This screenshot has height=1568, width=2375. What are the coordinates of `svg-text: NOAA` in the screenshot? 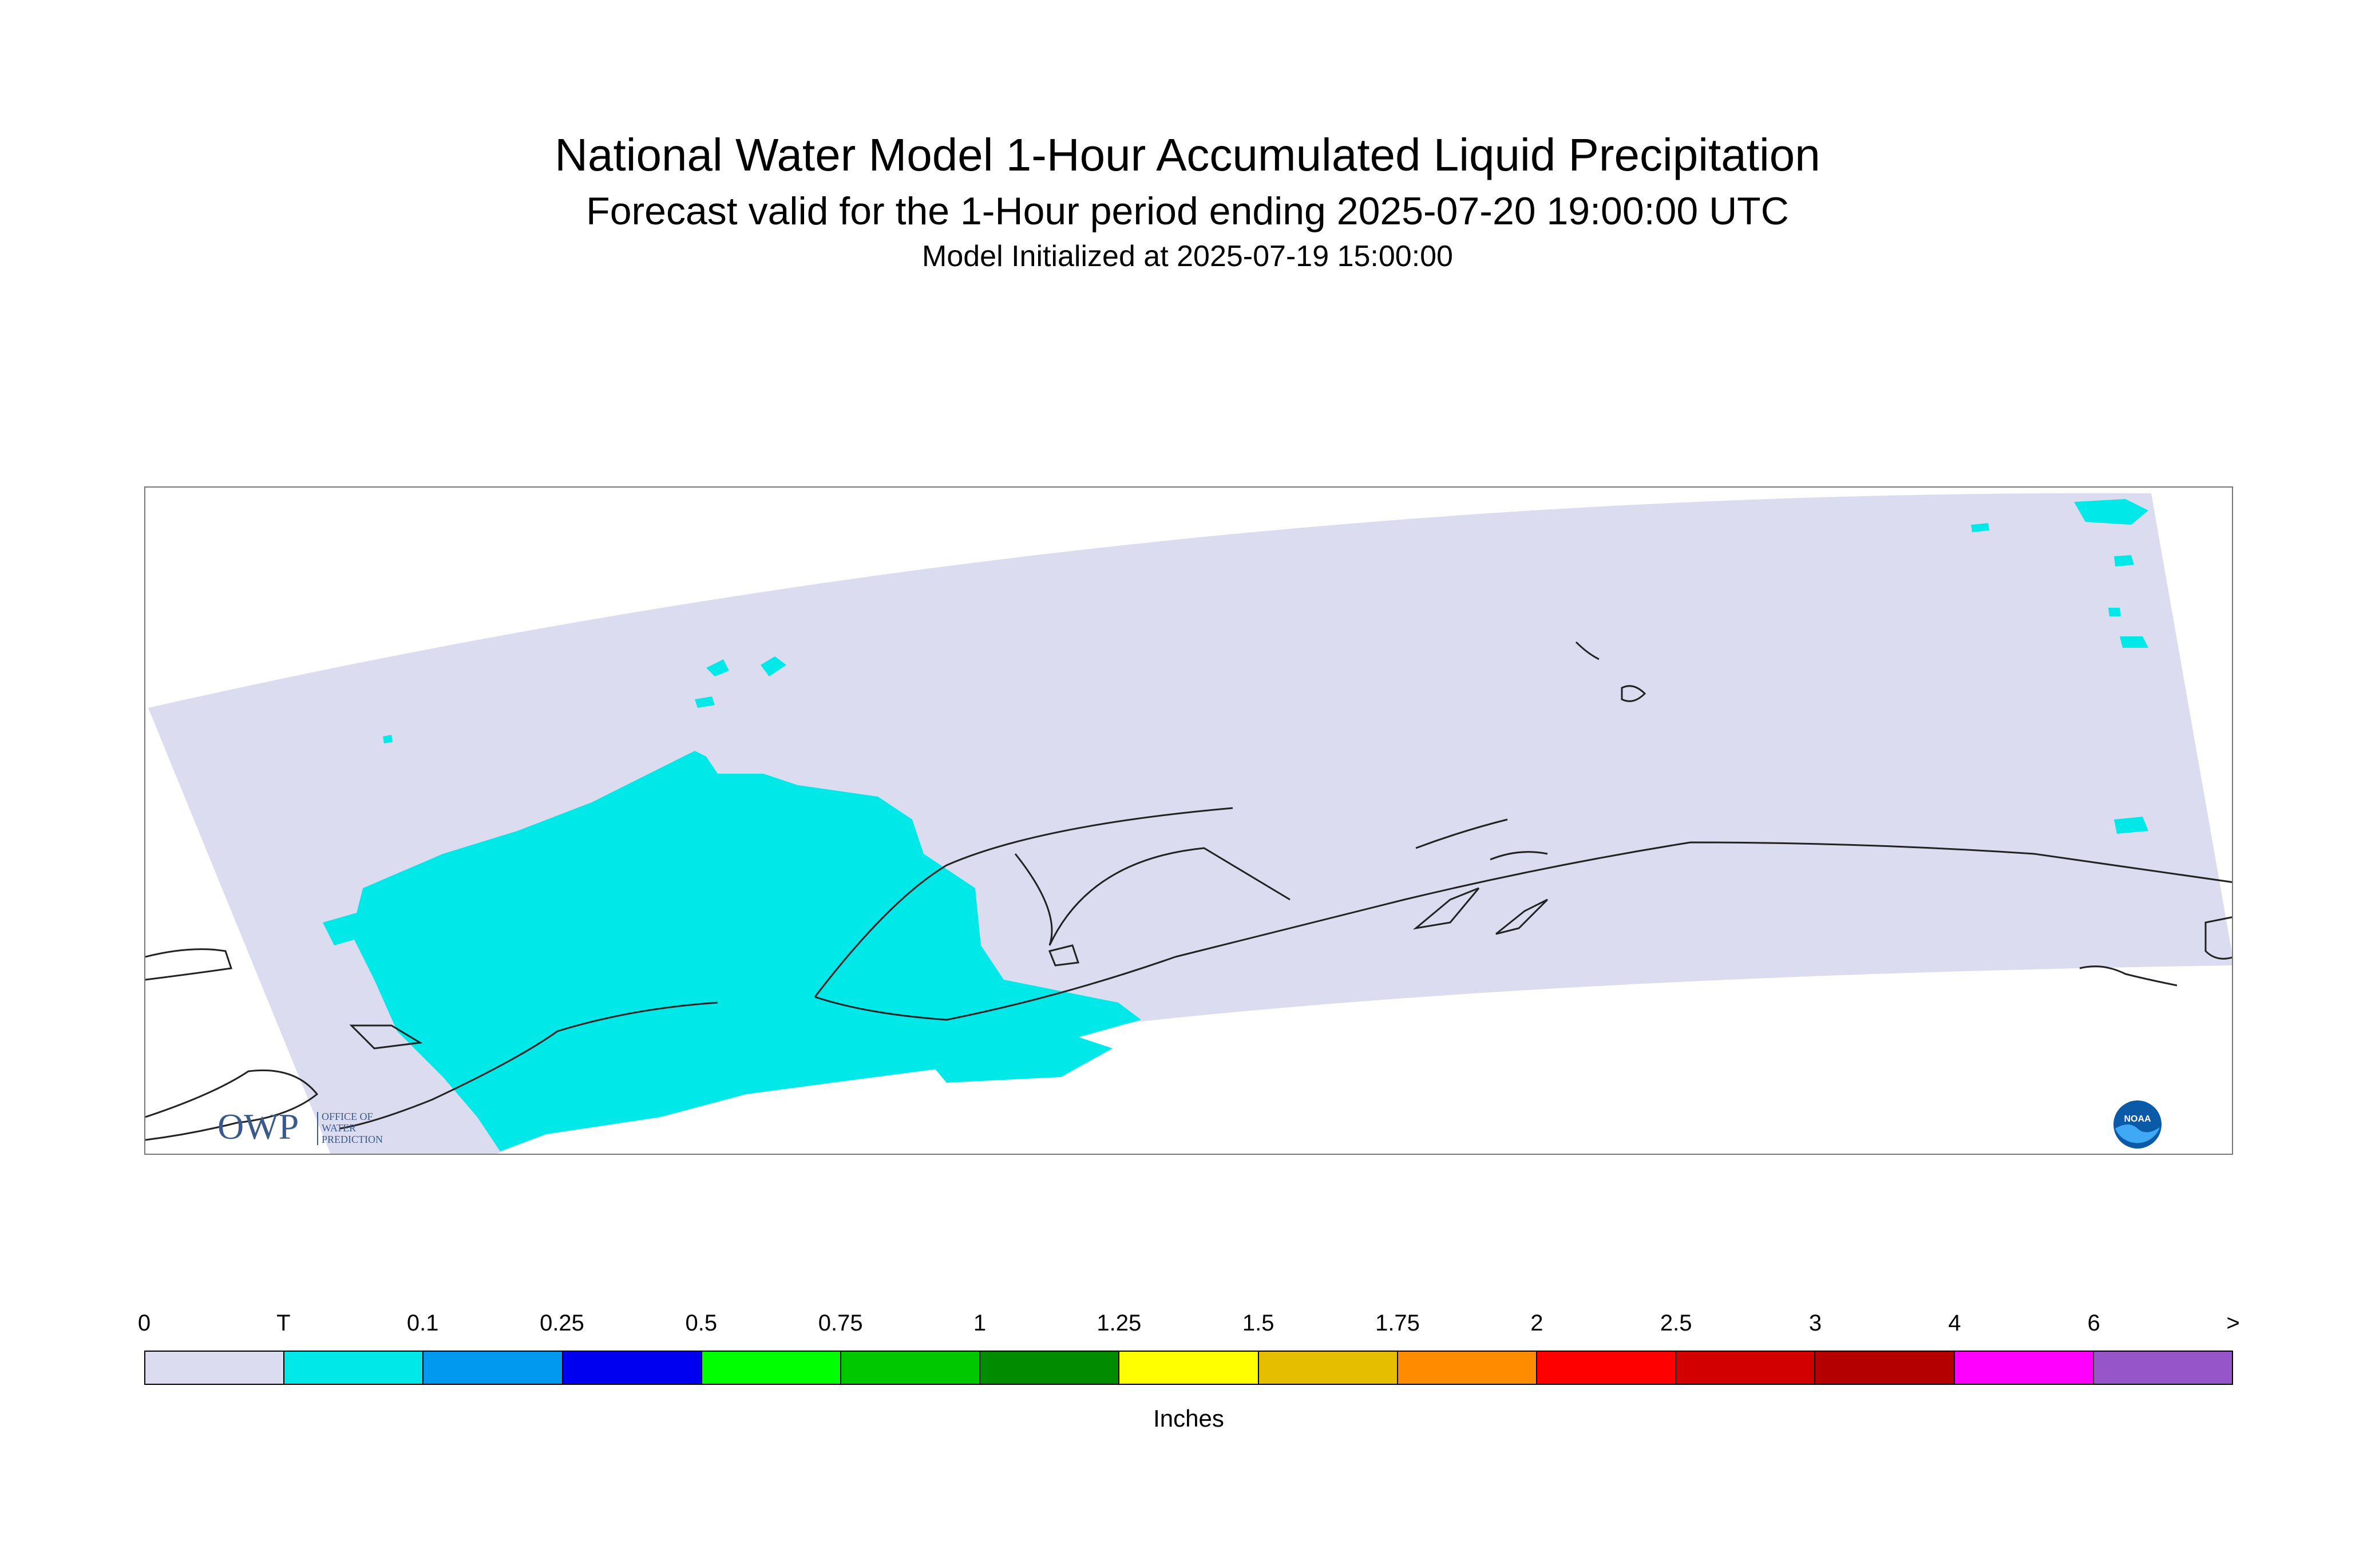 It's located at (2137, 1119).